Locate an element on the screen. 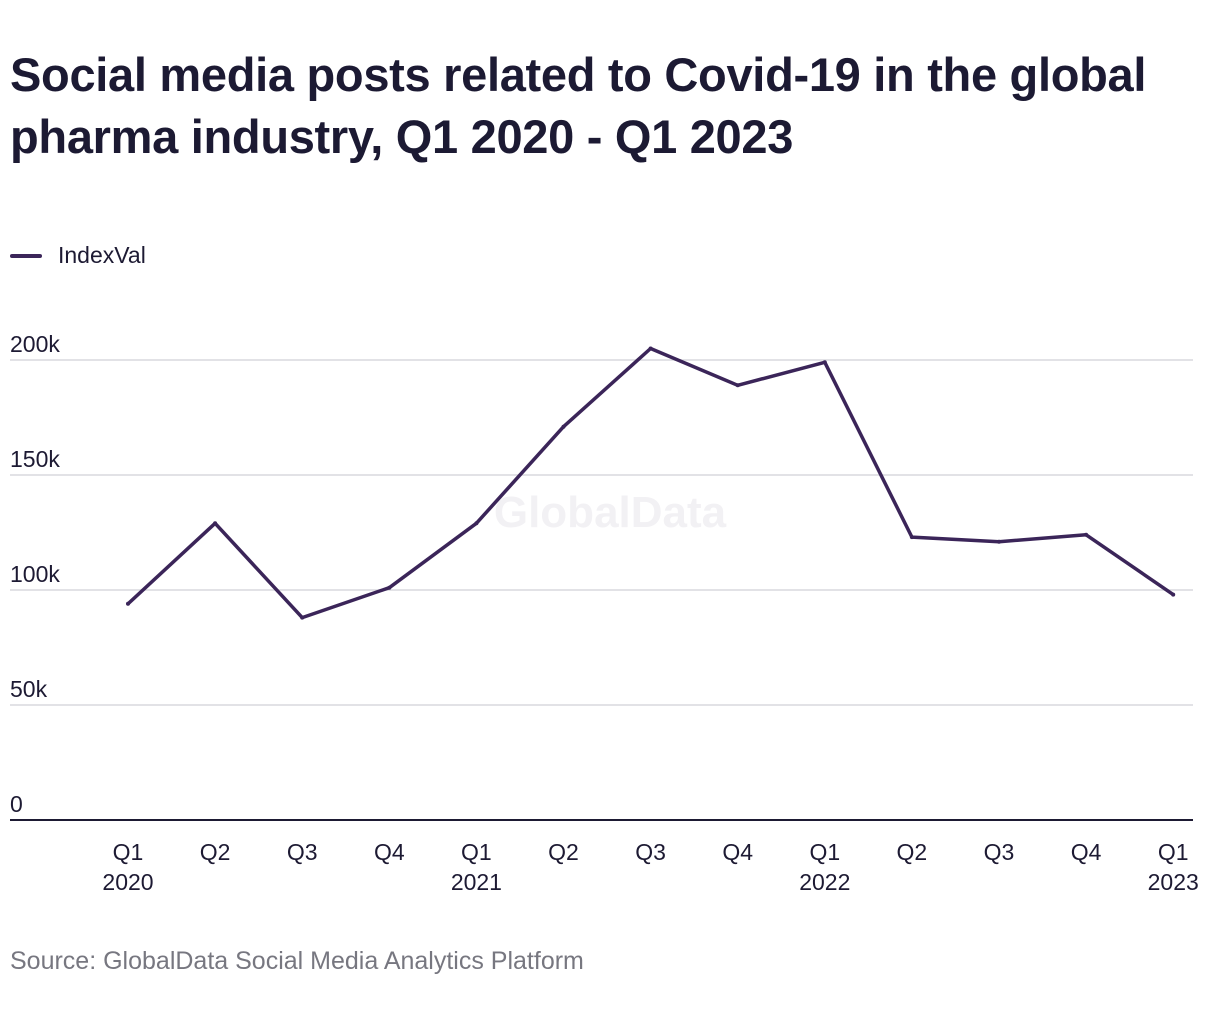 The image size is (1220, 1020). legend: IndexVal is located at coordinates (78, 255).